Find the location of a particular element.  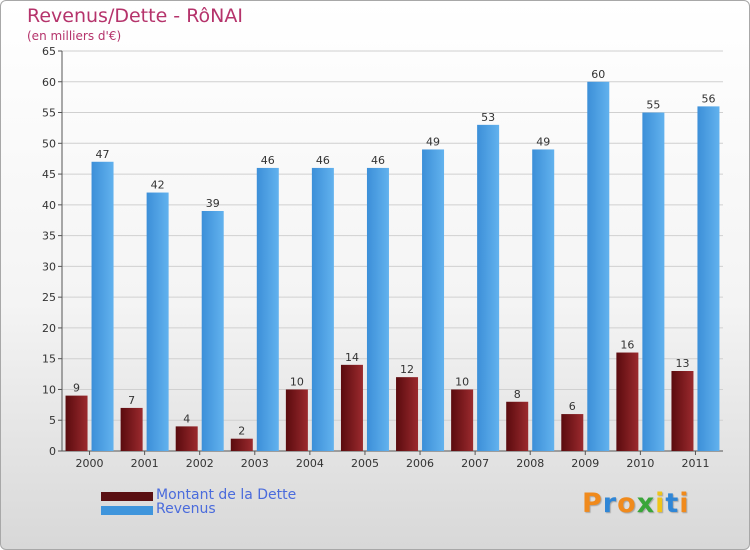

y-tick-label: 35 is located at coordinates (49, 236).